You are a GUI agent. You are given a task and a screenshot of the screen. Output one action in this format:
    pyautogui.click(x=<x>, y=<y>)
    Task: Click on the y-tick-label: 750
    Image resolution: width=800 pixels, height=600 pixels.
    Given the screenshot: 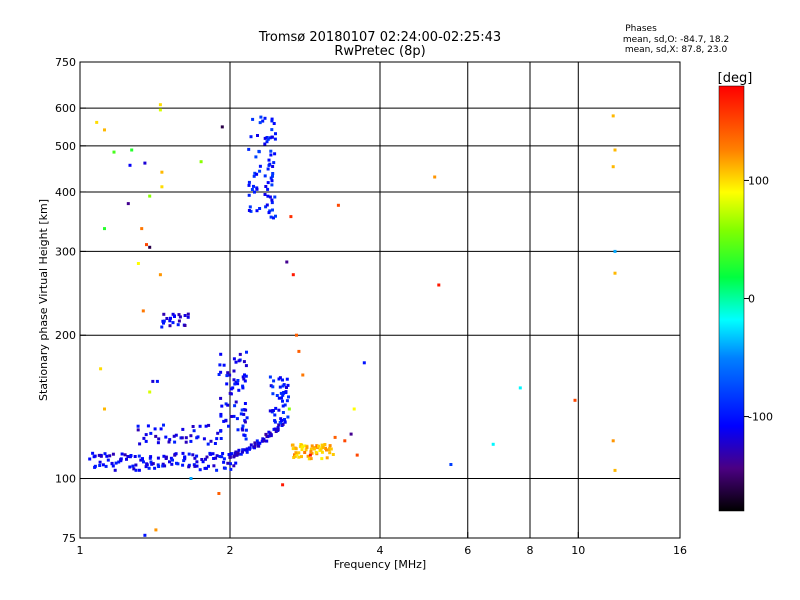 What is the action you would take?
    pyautogui.click(x=65, y=62)
    